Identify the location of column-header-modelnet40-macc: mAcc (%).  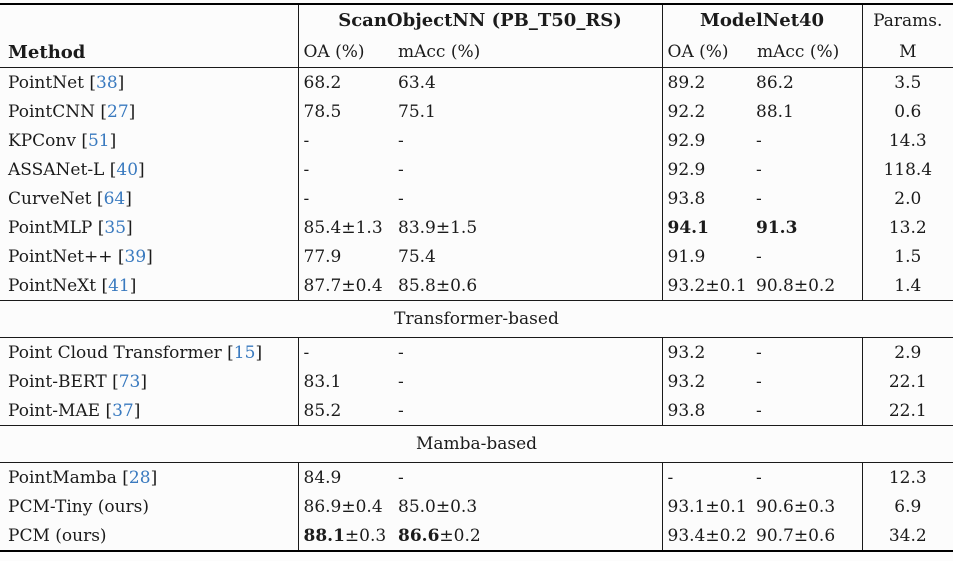
(807, 52).